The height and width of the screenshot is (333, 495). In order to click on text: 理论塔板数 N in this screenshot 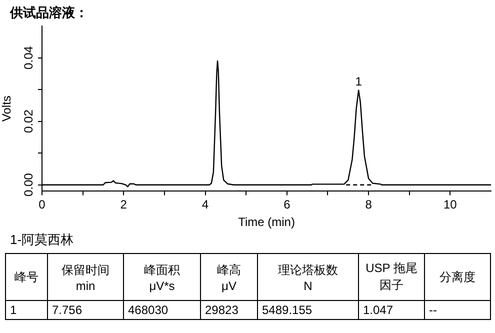, I will do `click(308, 277)`.